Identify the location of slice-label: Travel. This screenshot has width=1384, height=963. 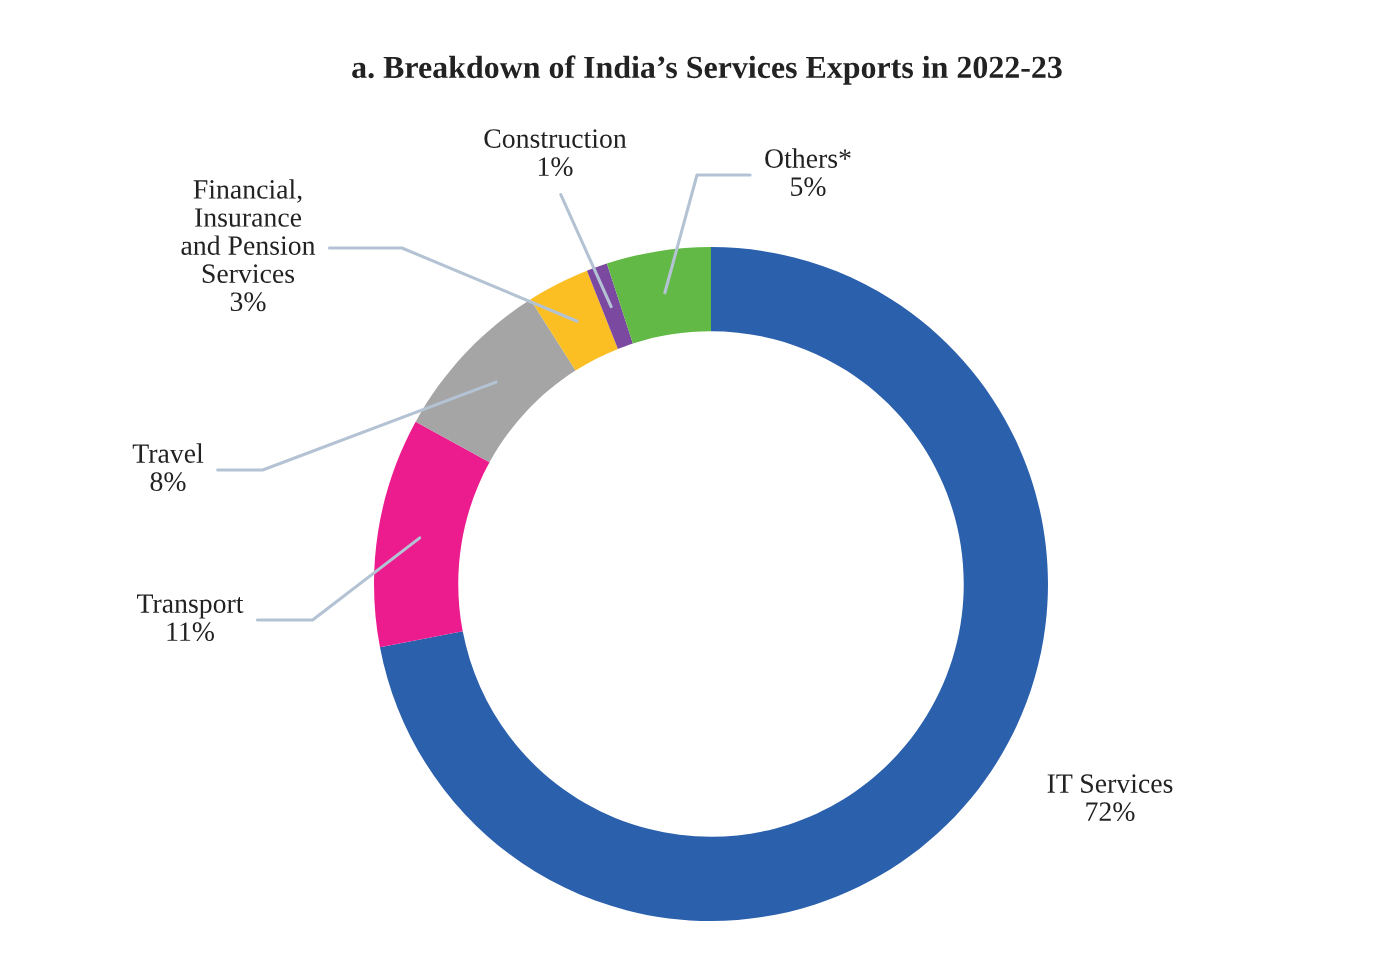
(168, 453).